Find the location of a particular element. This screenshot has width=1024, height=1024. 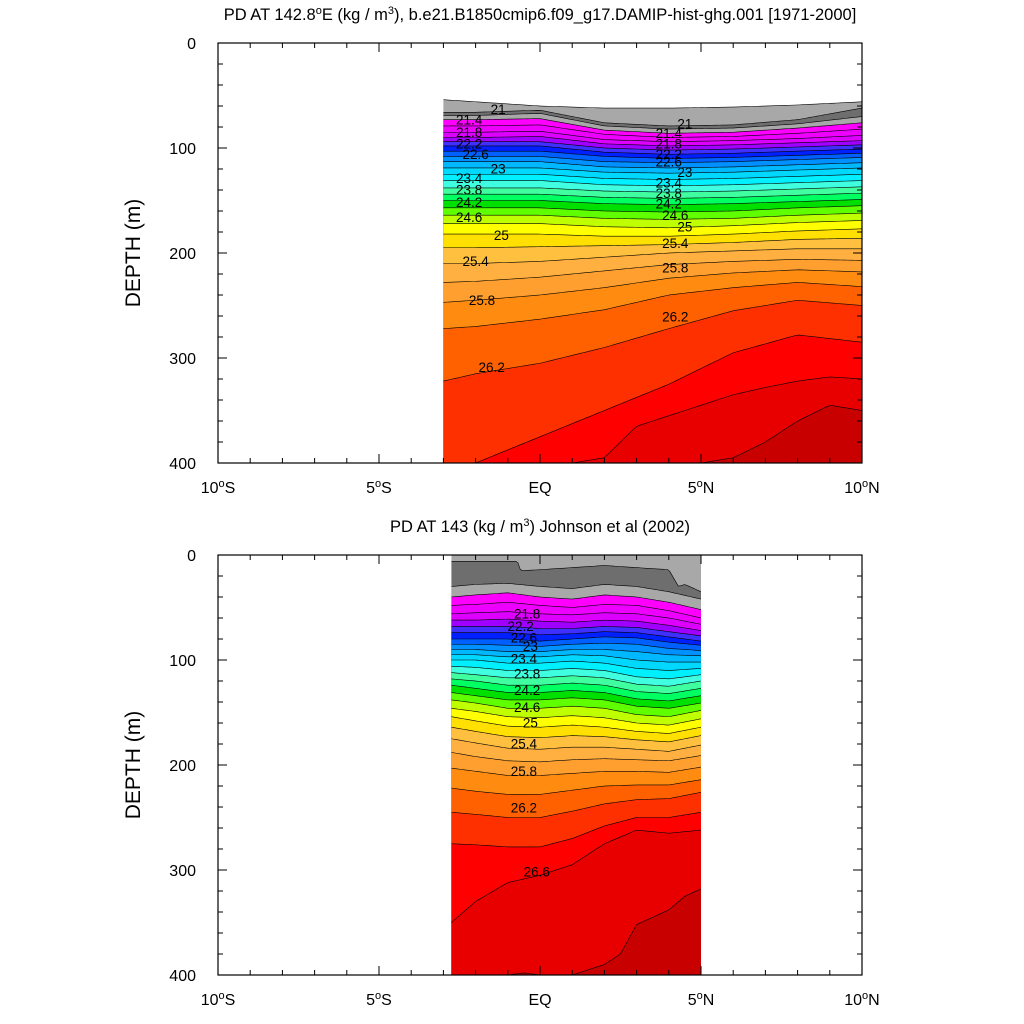

contour-line-21.6 is located at coordinates (652, 131).